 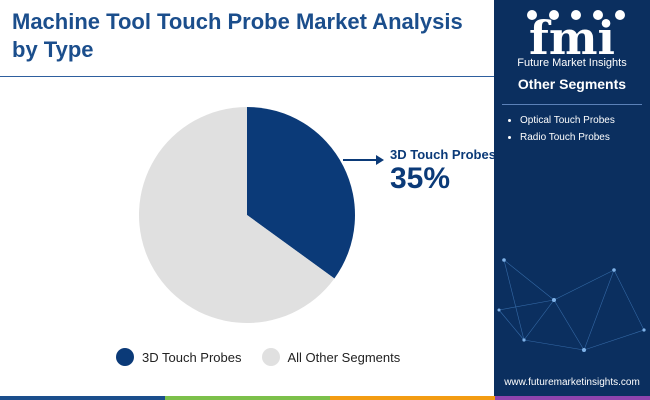 What do you see at coordinates (420, 178) in the screenshot?
I see `callout-value: 35%` at bounding box center [420, 178].